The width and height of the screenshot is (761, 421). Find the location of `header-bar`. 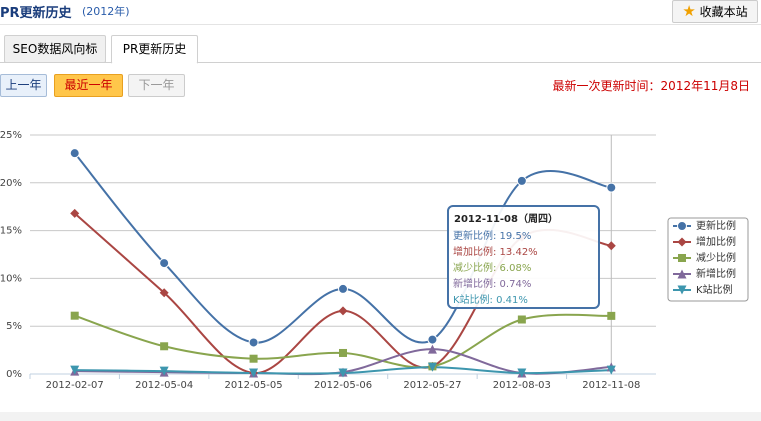

header-bar is located at coordinates (380, 12).